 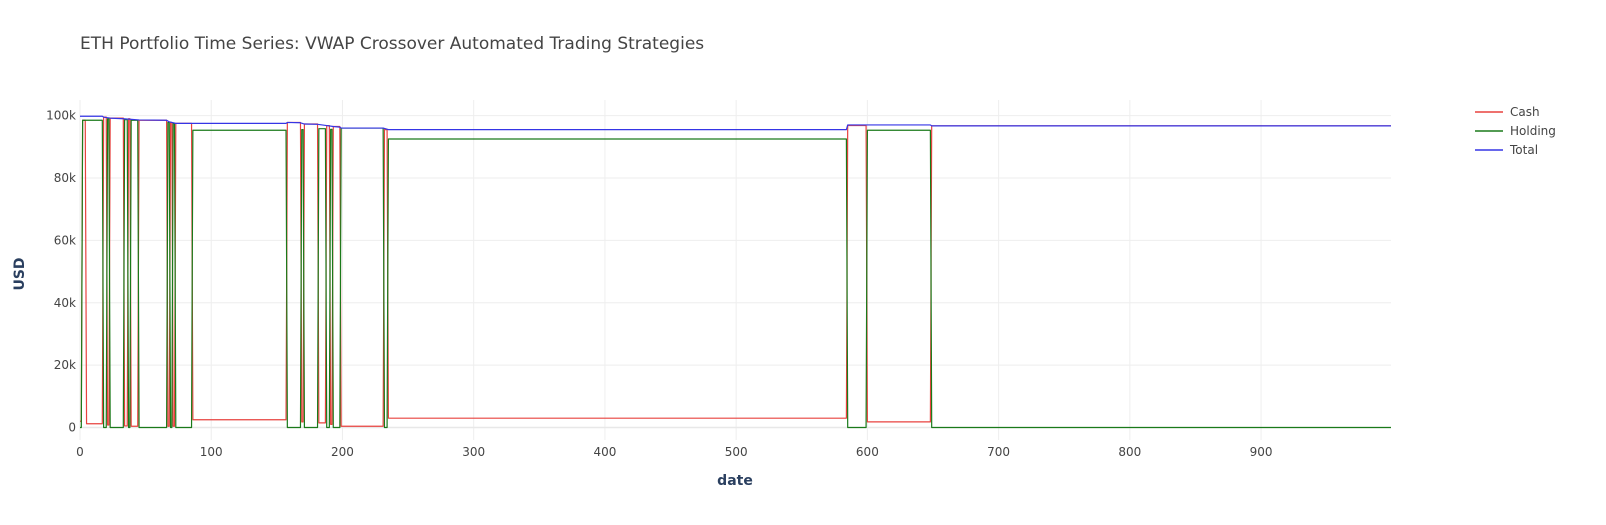 I want to click on x-tick-label: 0, so click(x=80, y=452).